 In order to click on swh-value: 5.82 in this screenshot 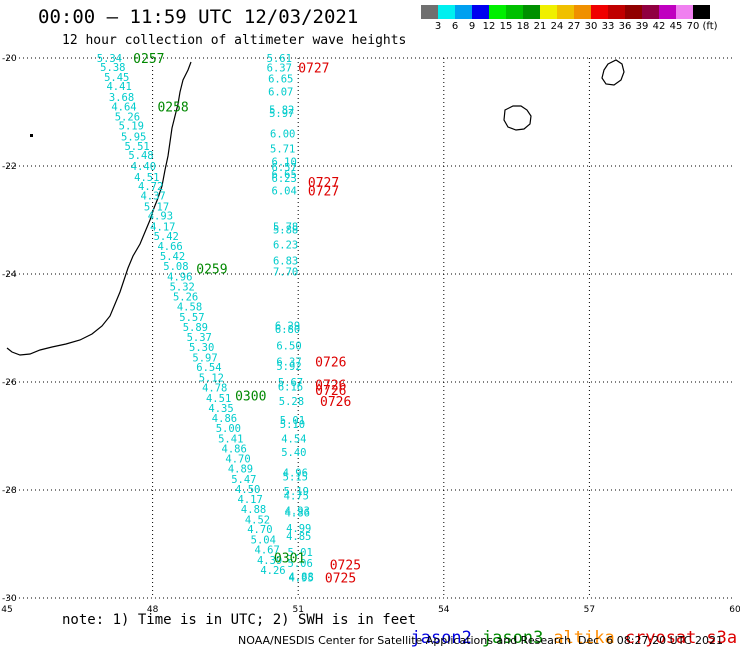, I will do `click(281, 110)`.